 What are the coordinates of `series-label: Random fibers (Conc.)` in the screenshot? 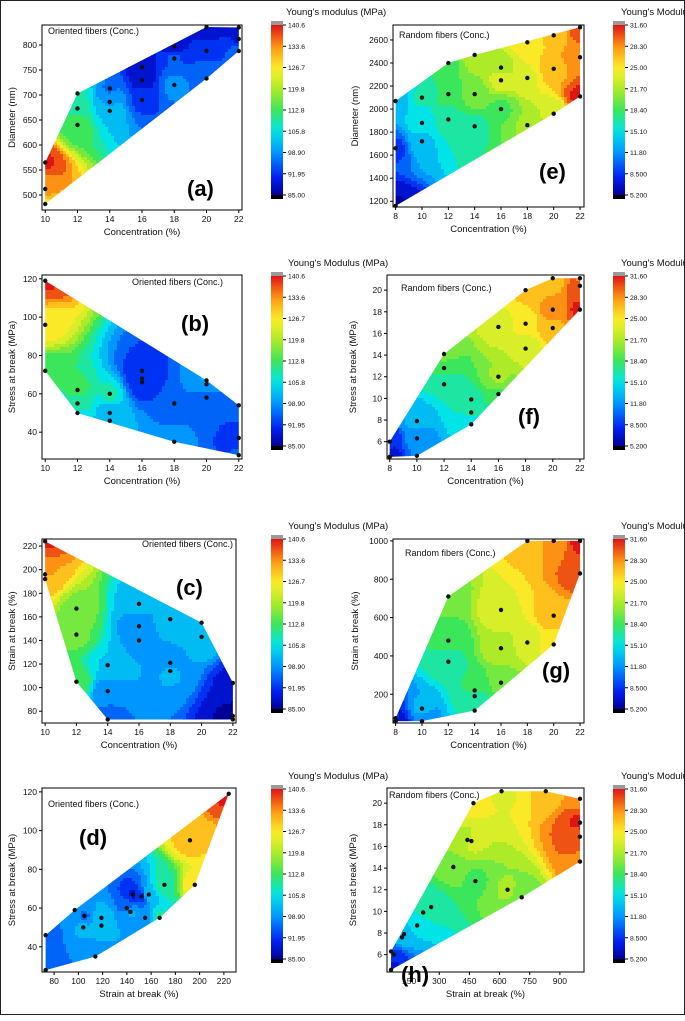 It's located at (446, 288).